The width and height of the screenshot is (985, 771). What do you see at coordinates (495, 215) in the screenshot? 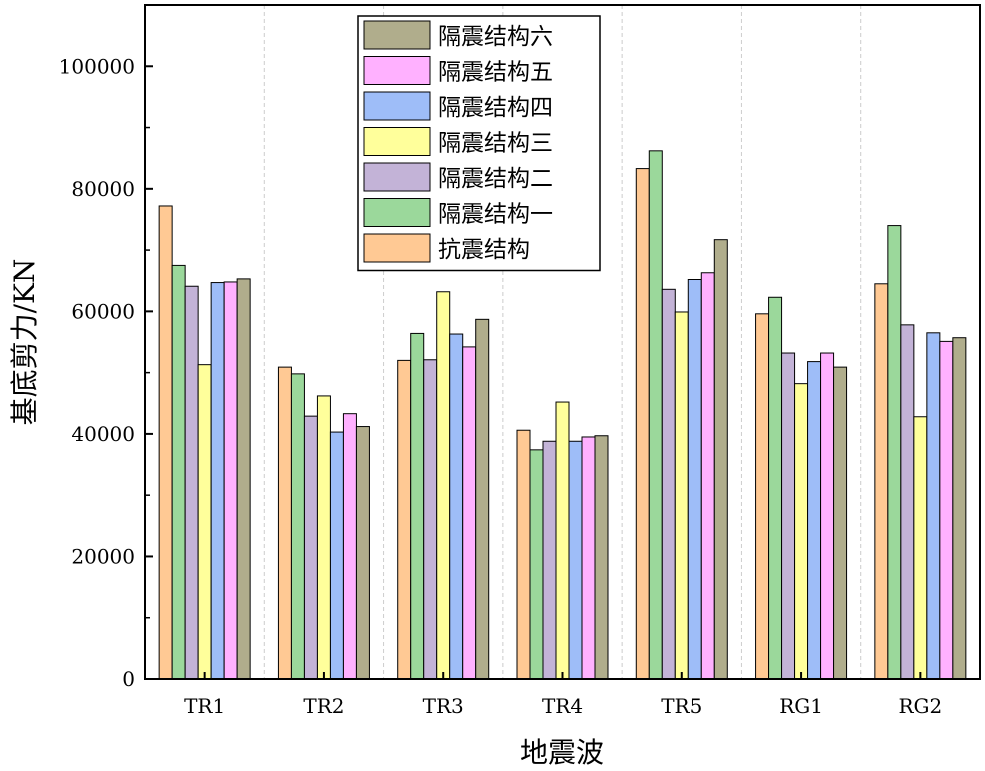
I see `legend-label: 隔震结构一` at bounding box center [495, 215].